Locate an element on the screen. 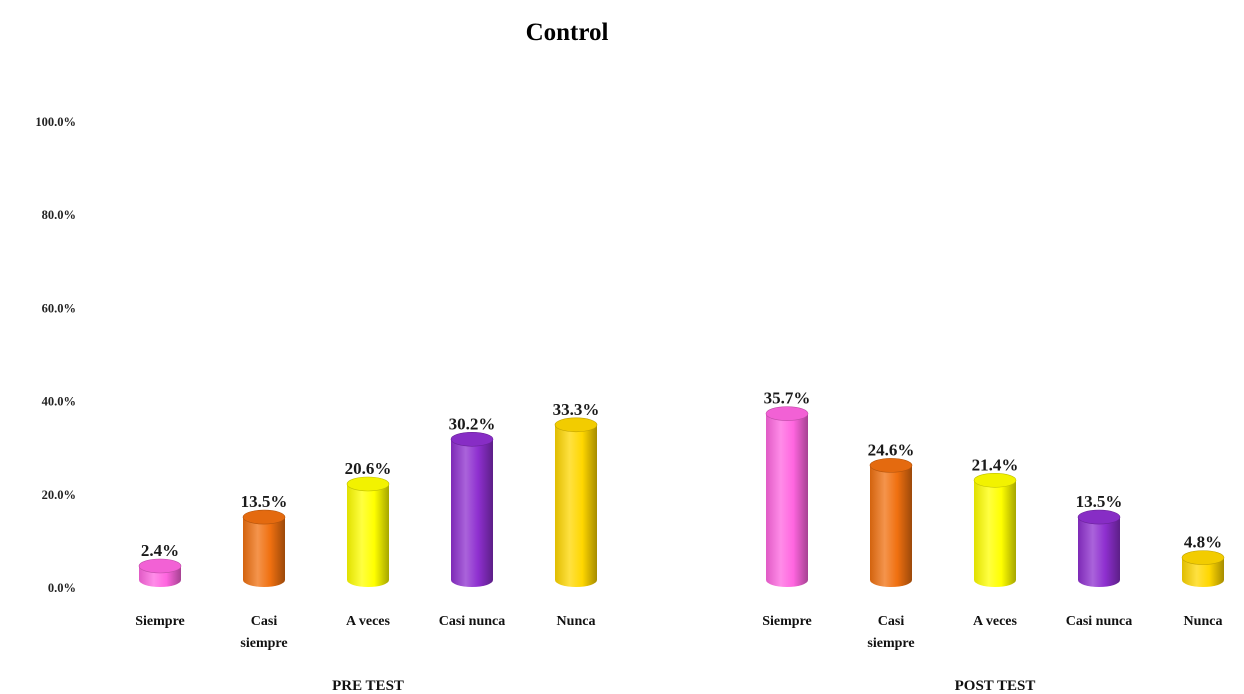  bar-post-test-a-veces is located at coordinates (995, 529).